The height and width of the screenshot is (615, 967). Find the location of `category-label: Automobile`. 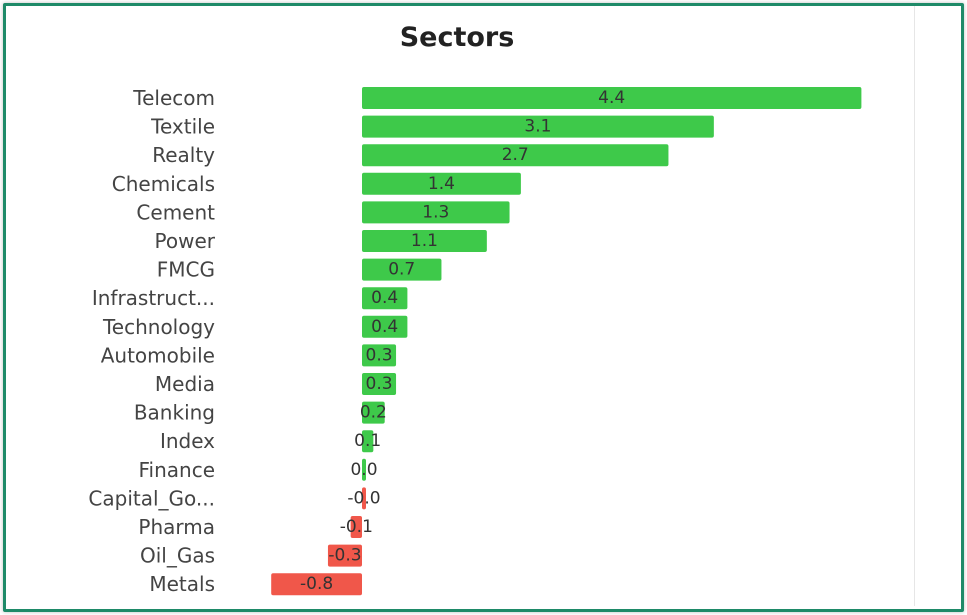

category-label: Automobile is located at coordinates (158, 355).